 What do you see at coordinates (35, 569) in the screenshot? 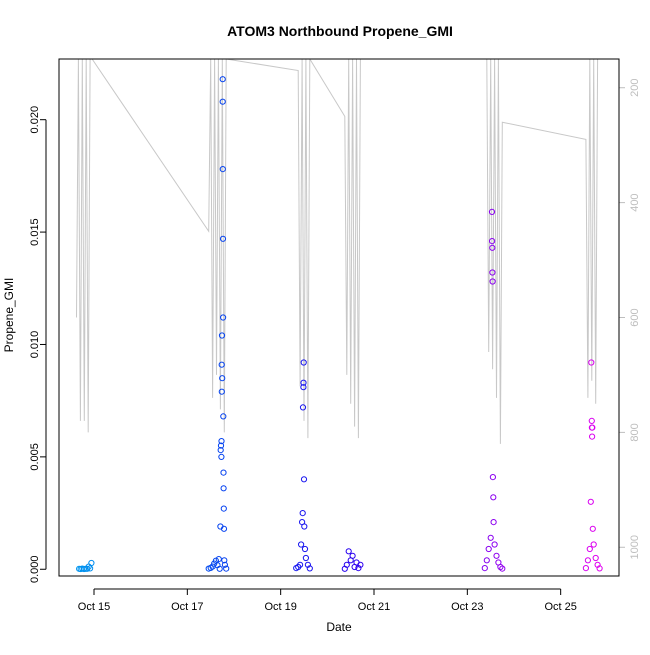
I see `y-tick-label: 0.000` at bounding box center [35, 569].